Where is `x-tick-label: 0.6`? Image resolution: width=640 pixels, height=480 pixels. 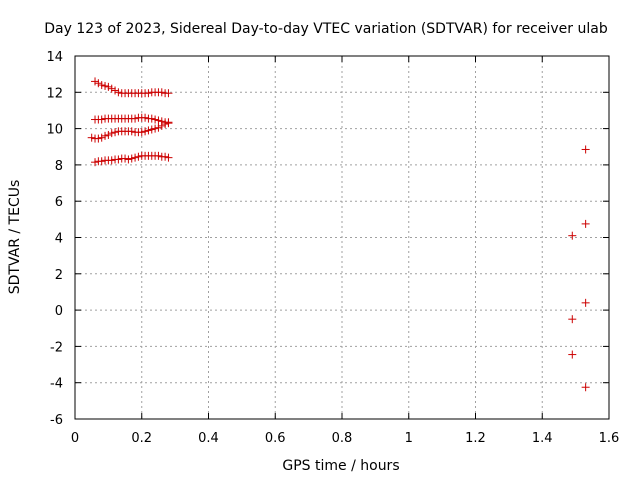
x-tick-label: 0.6 is located at coordinates (275, 438).